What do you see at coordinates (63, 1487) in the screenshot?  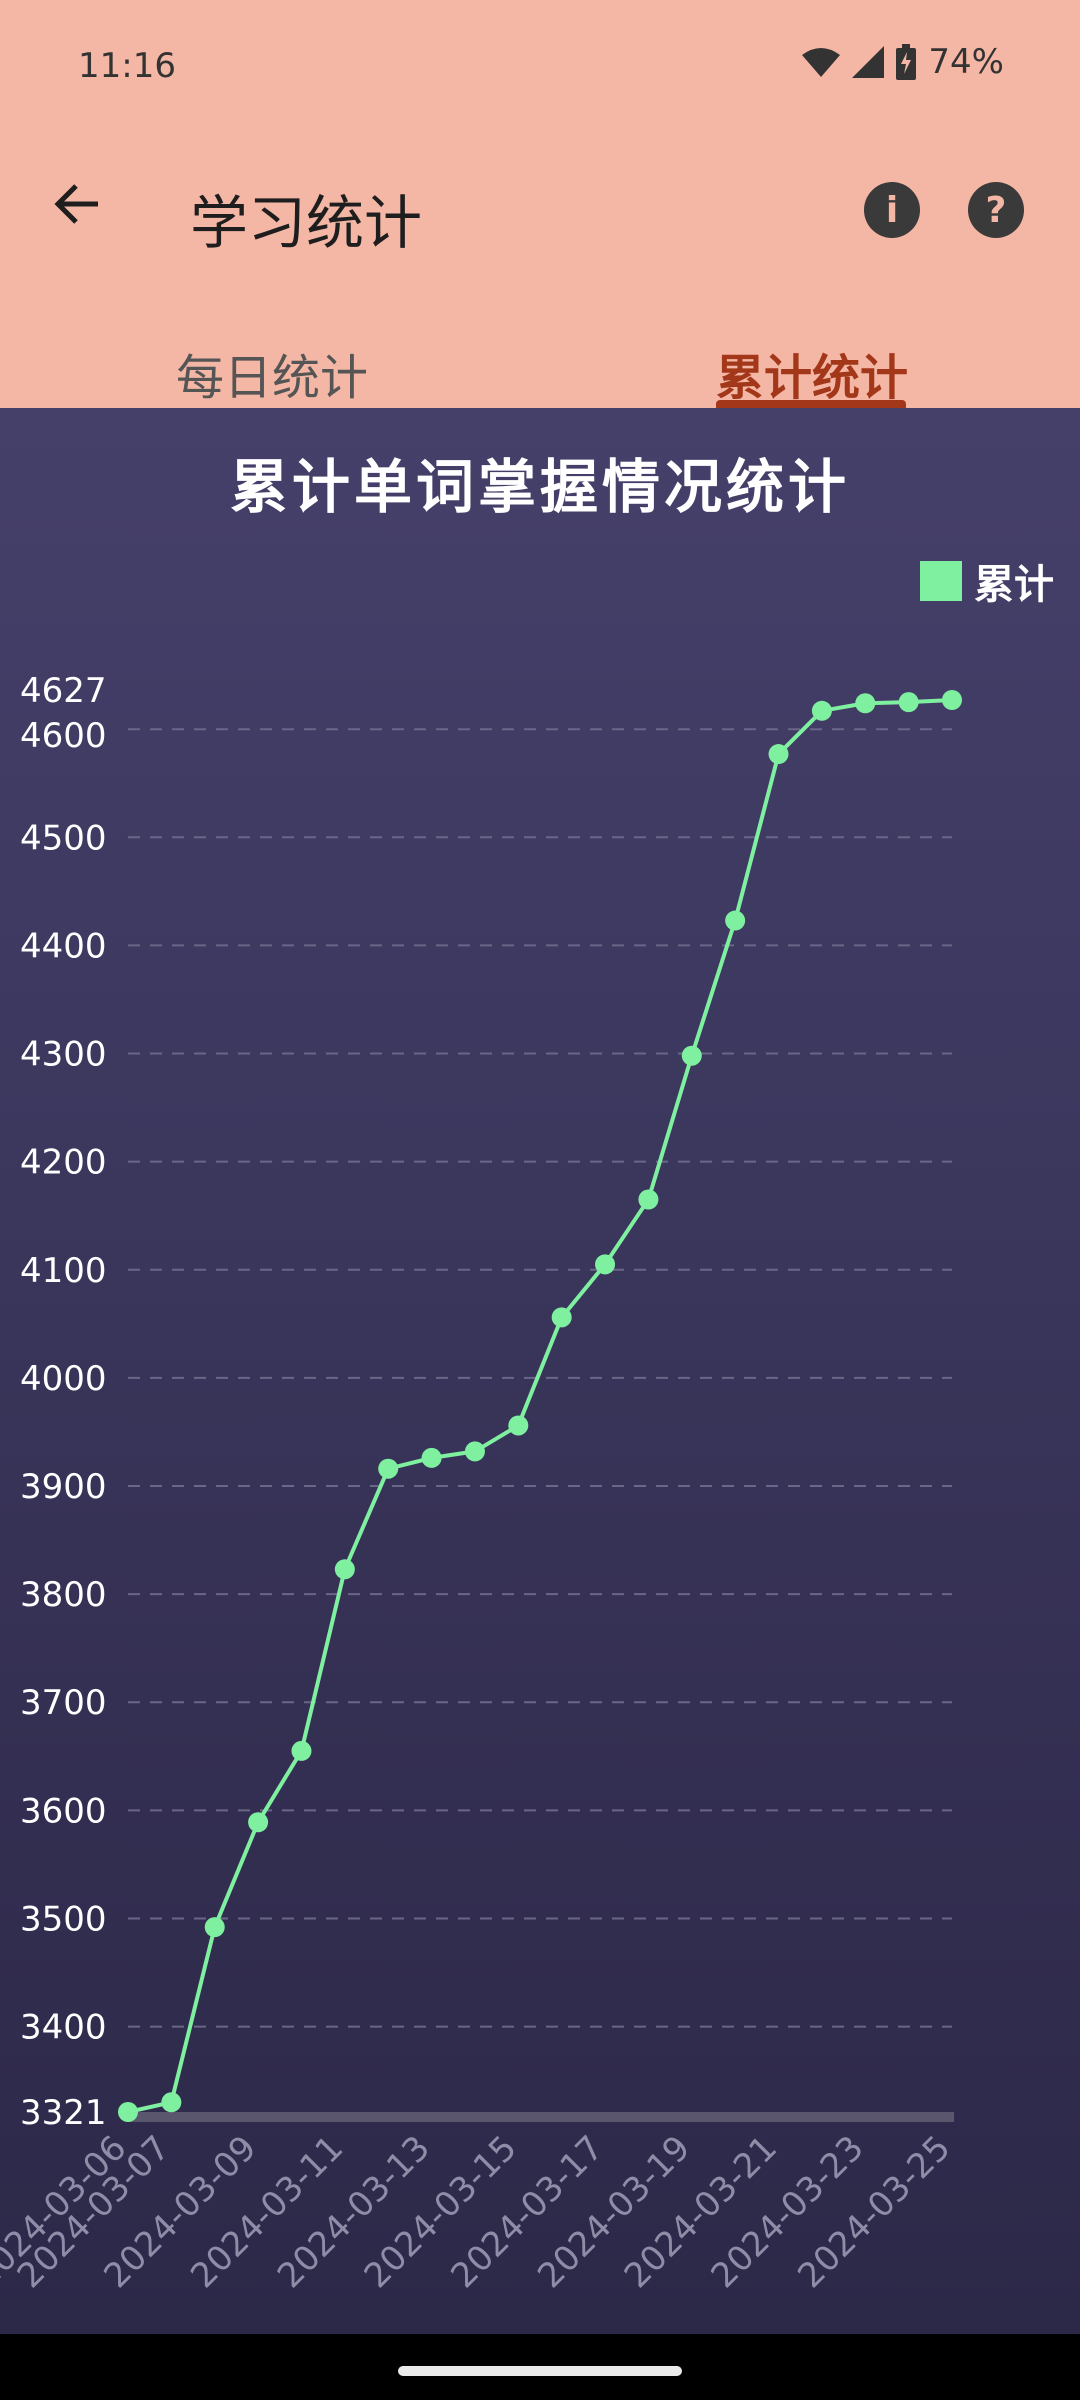 I see `y-tick-label: 3900` at bounding box center [63, 1487].